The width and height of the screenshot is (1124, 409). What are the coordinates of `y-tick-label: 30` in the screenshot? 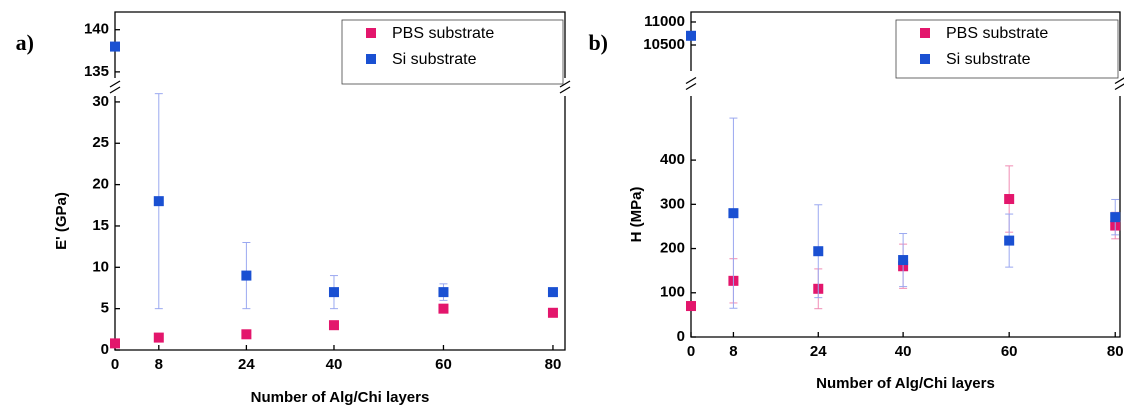 It's located at (100, 101).